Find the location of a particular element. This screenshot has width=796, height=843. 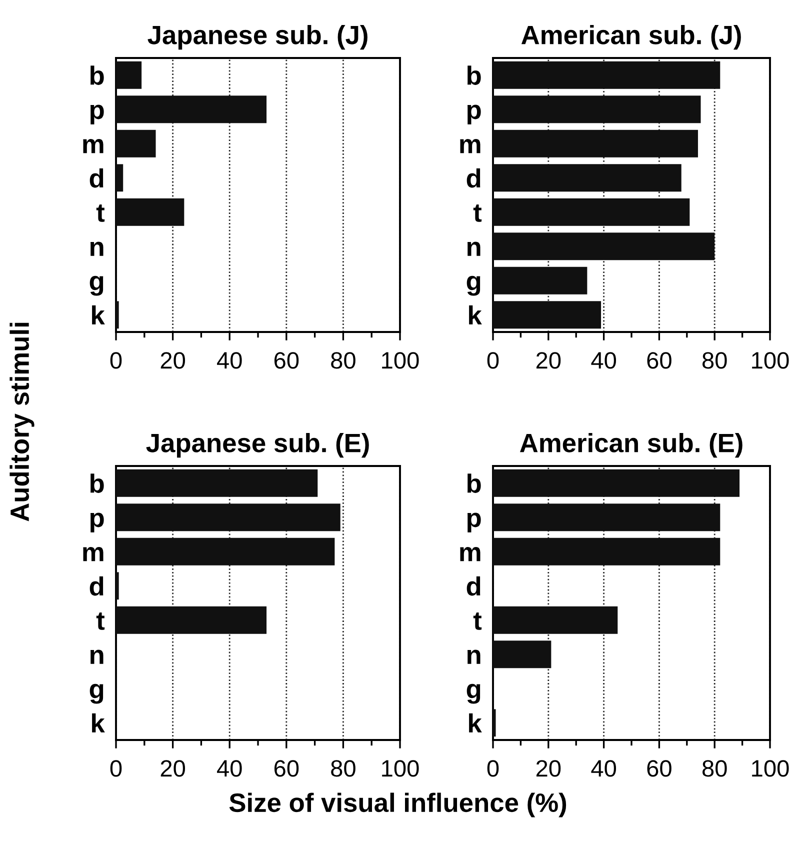

x-axis-title: Size of visual influence (%) is located at coordinates (397, 805).